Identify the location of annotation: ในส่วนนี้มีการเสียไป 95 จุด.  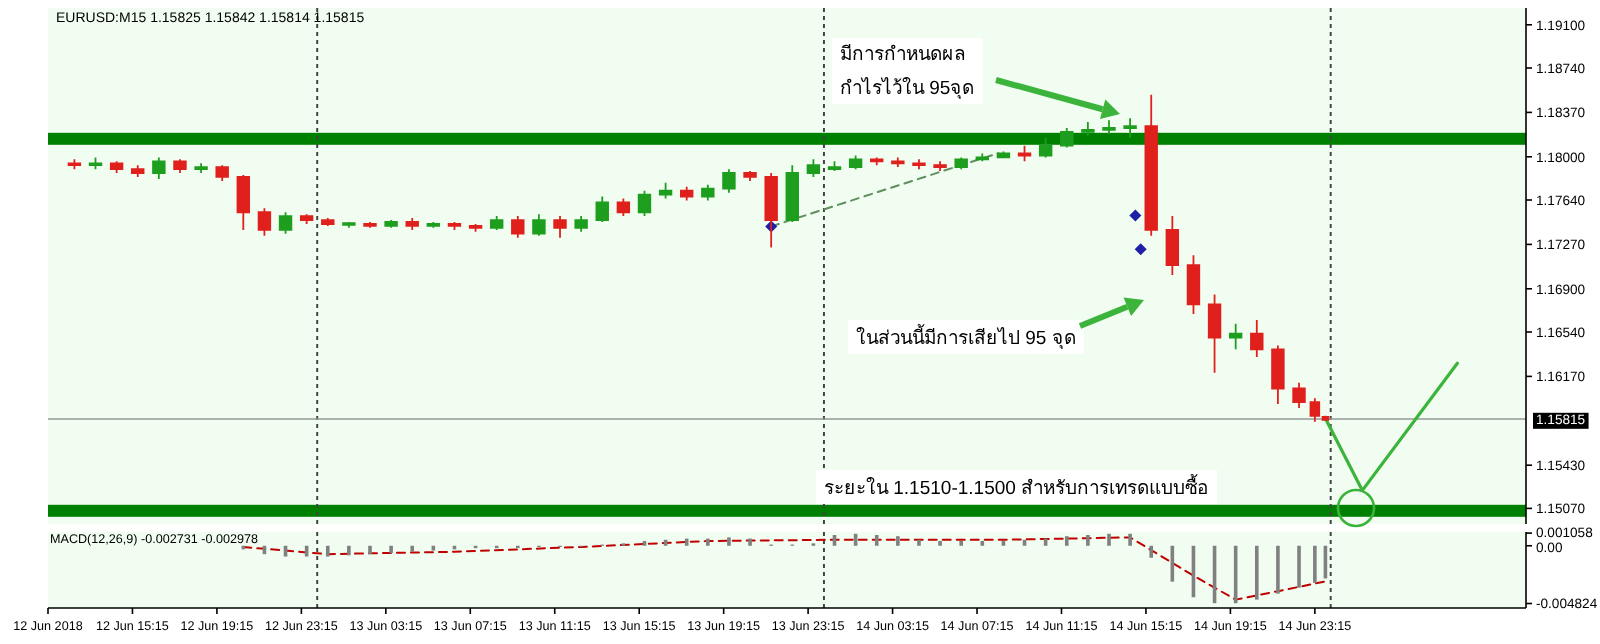
(966, 337).